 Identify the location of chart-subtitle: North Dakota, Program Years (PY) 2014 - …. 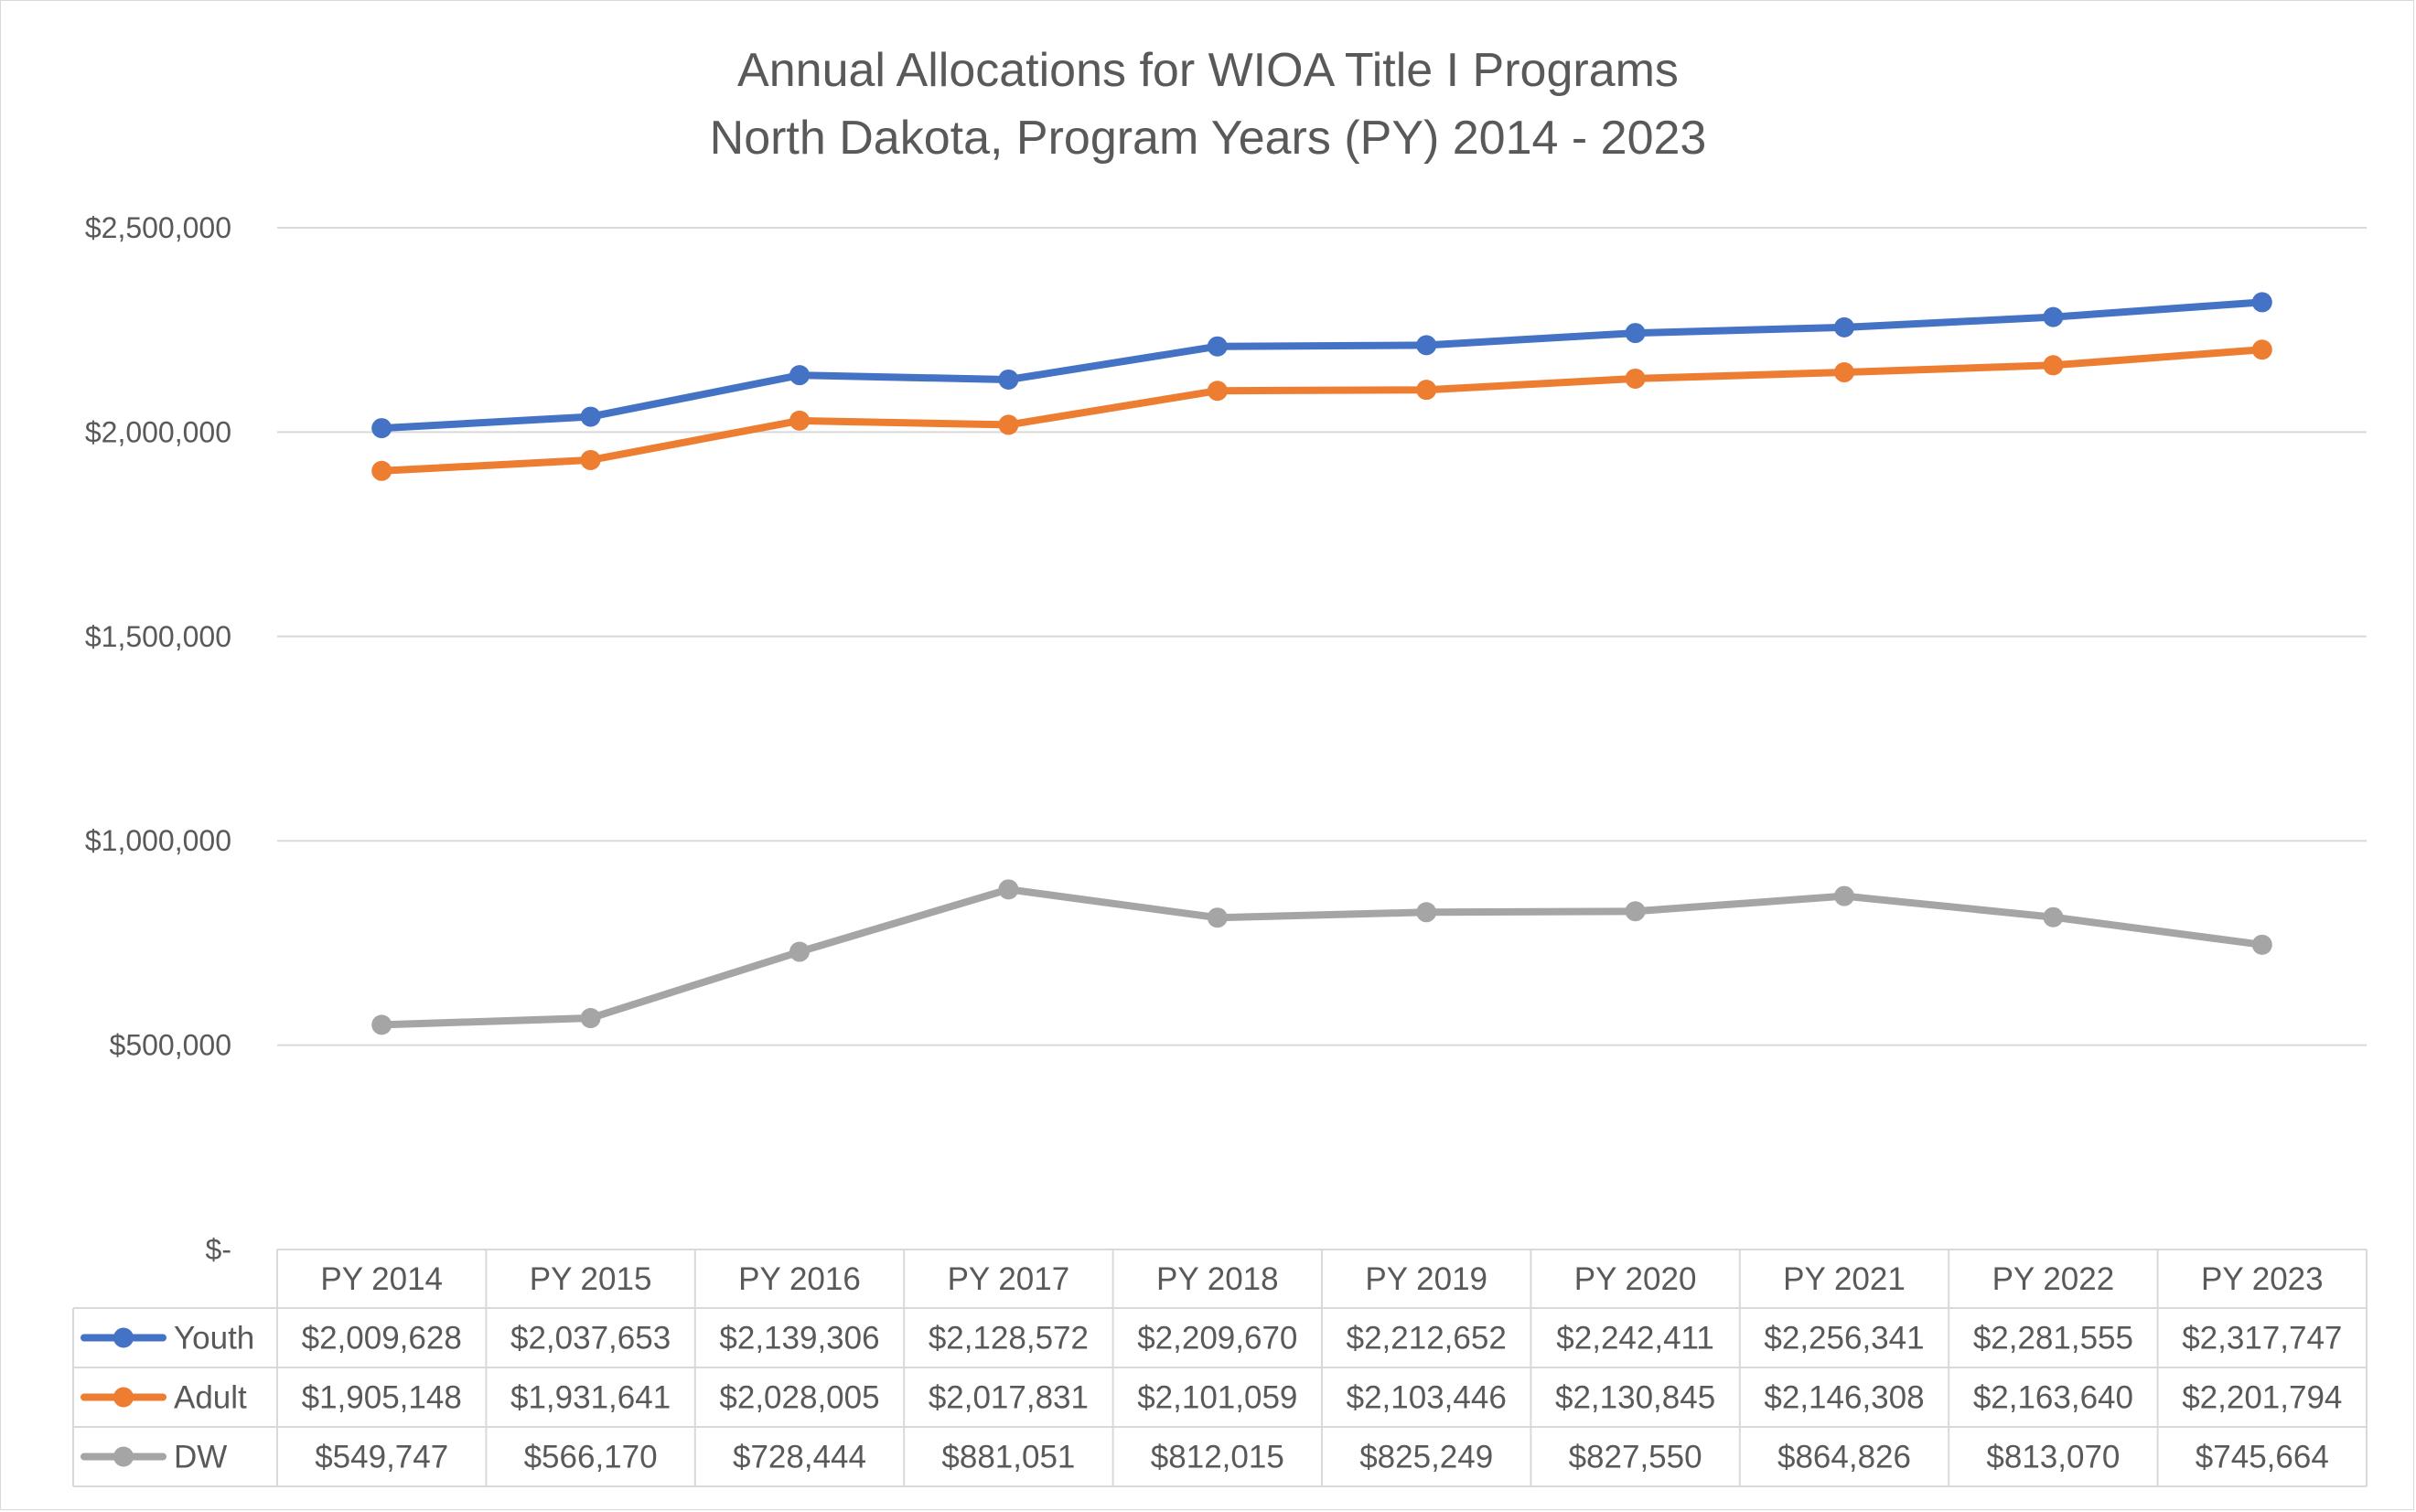
(1208, 138).